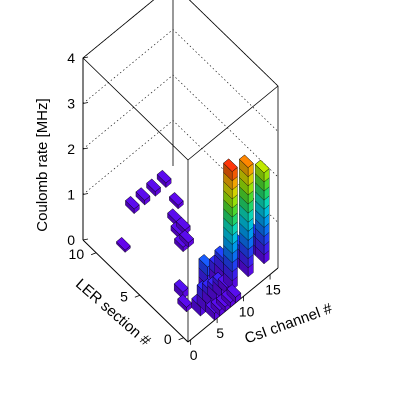 The height and width of the screenshot is (401, 415). What do you see at coordinates (124, 296) in the screenshot?
I see `y-tick-label: 5` at bounding box center [124, 296].